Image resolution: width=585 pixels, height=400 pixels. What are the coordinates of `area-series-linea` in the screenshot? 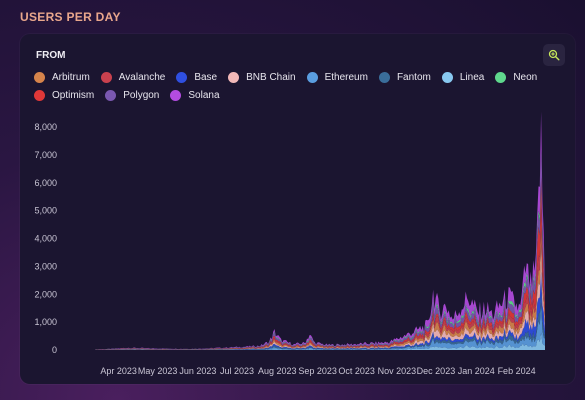 It's located at (320, 341).